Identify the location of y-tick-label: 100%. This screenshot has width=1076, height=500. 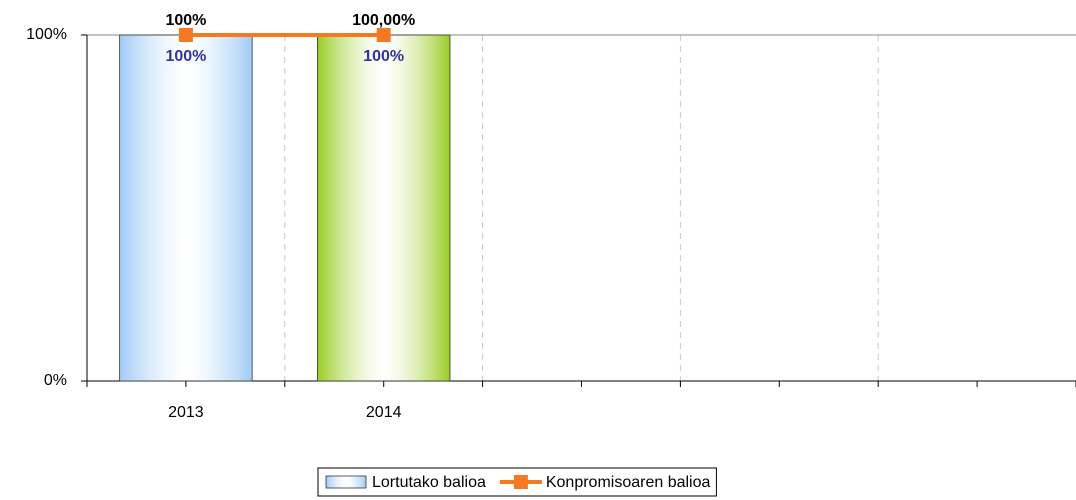
(46, 34).